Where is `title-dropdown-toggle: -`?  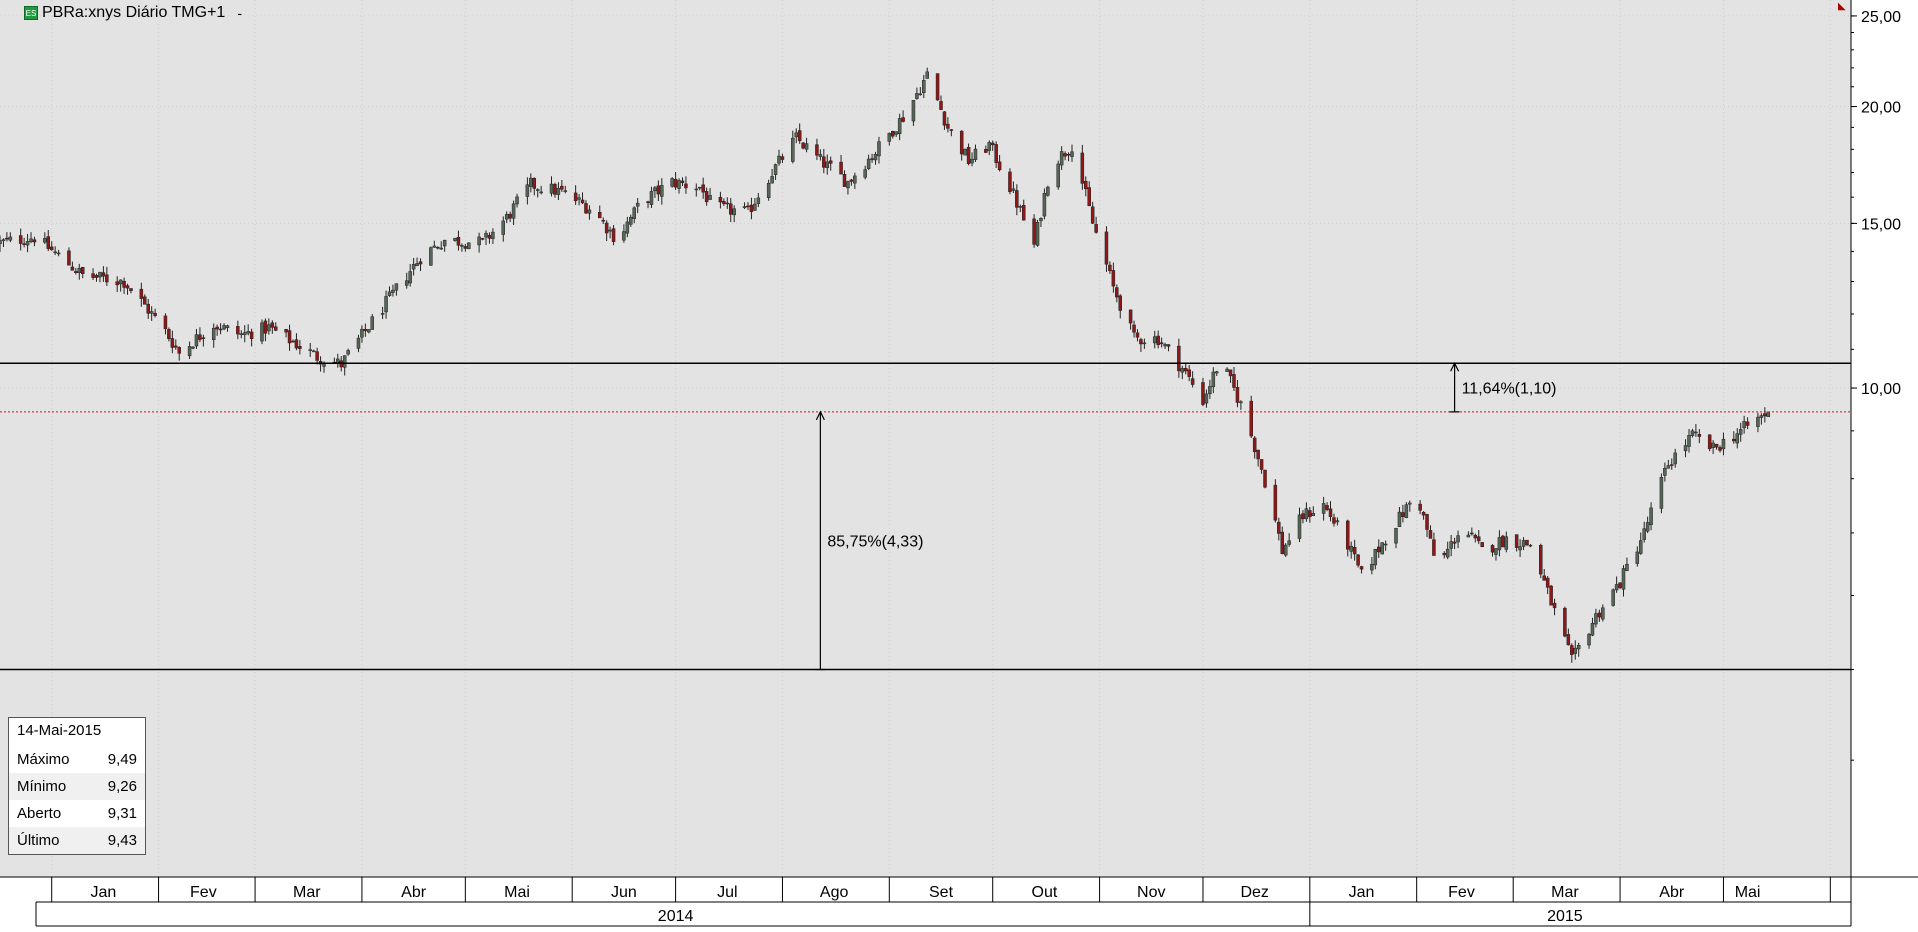 title-dropdown-toggle: - is located at coordinates (239, 13).